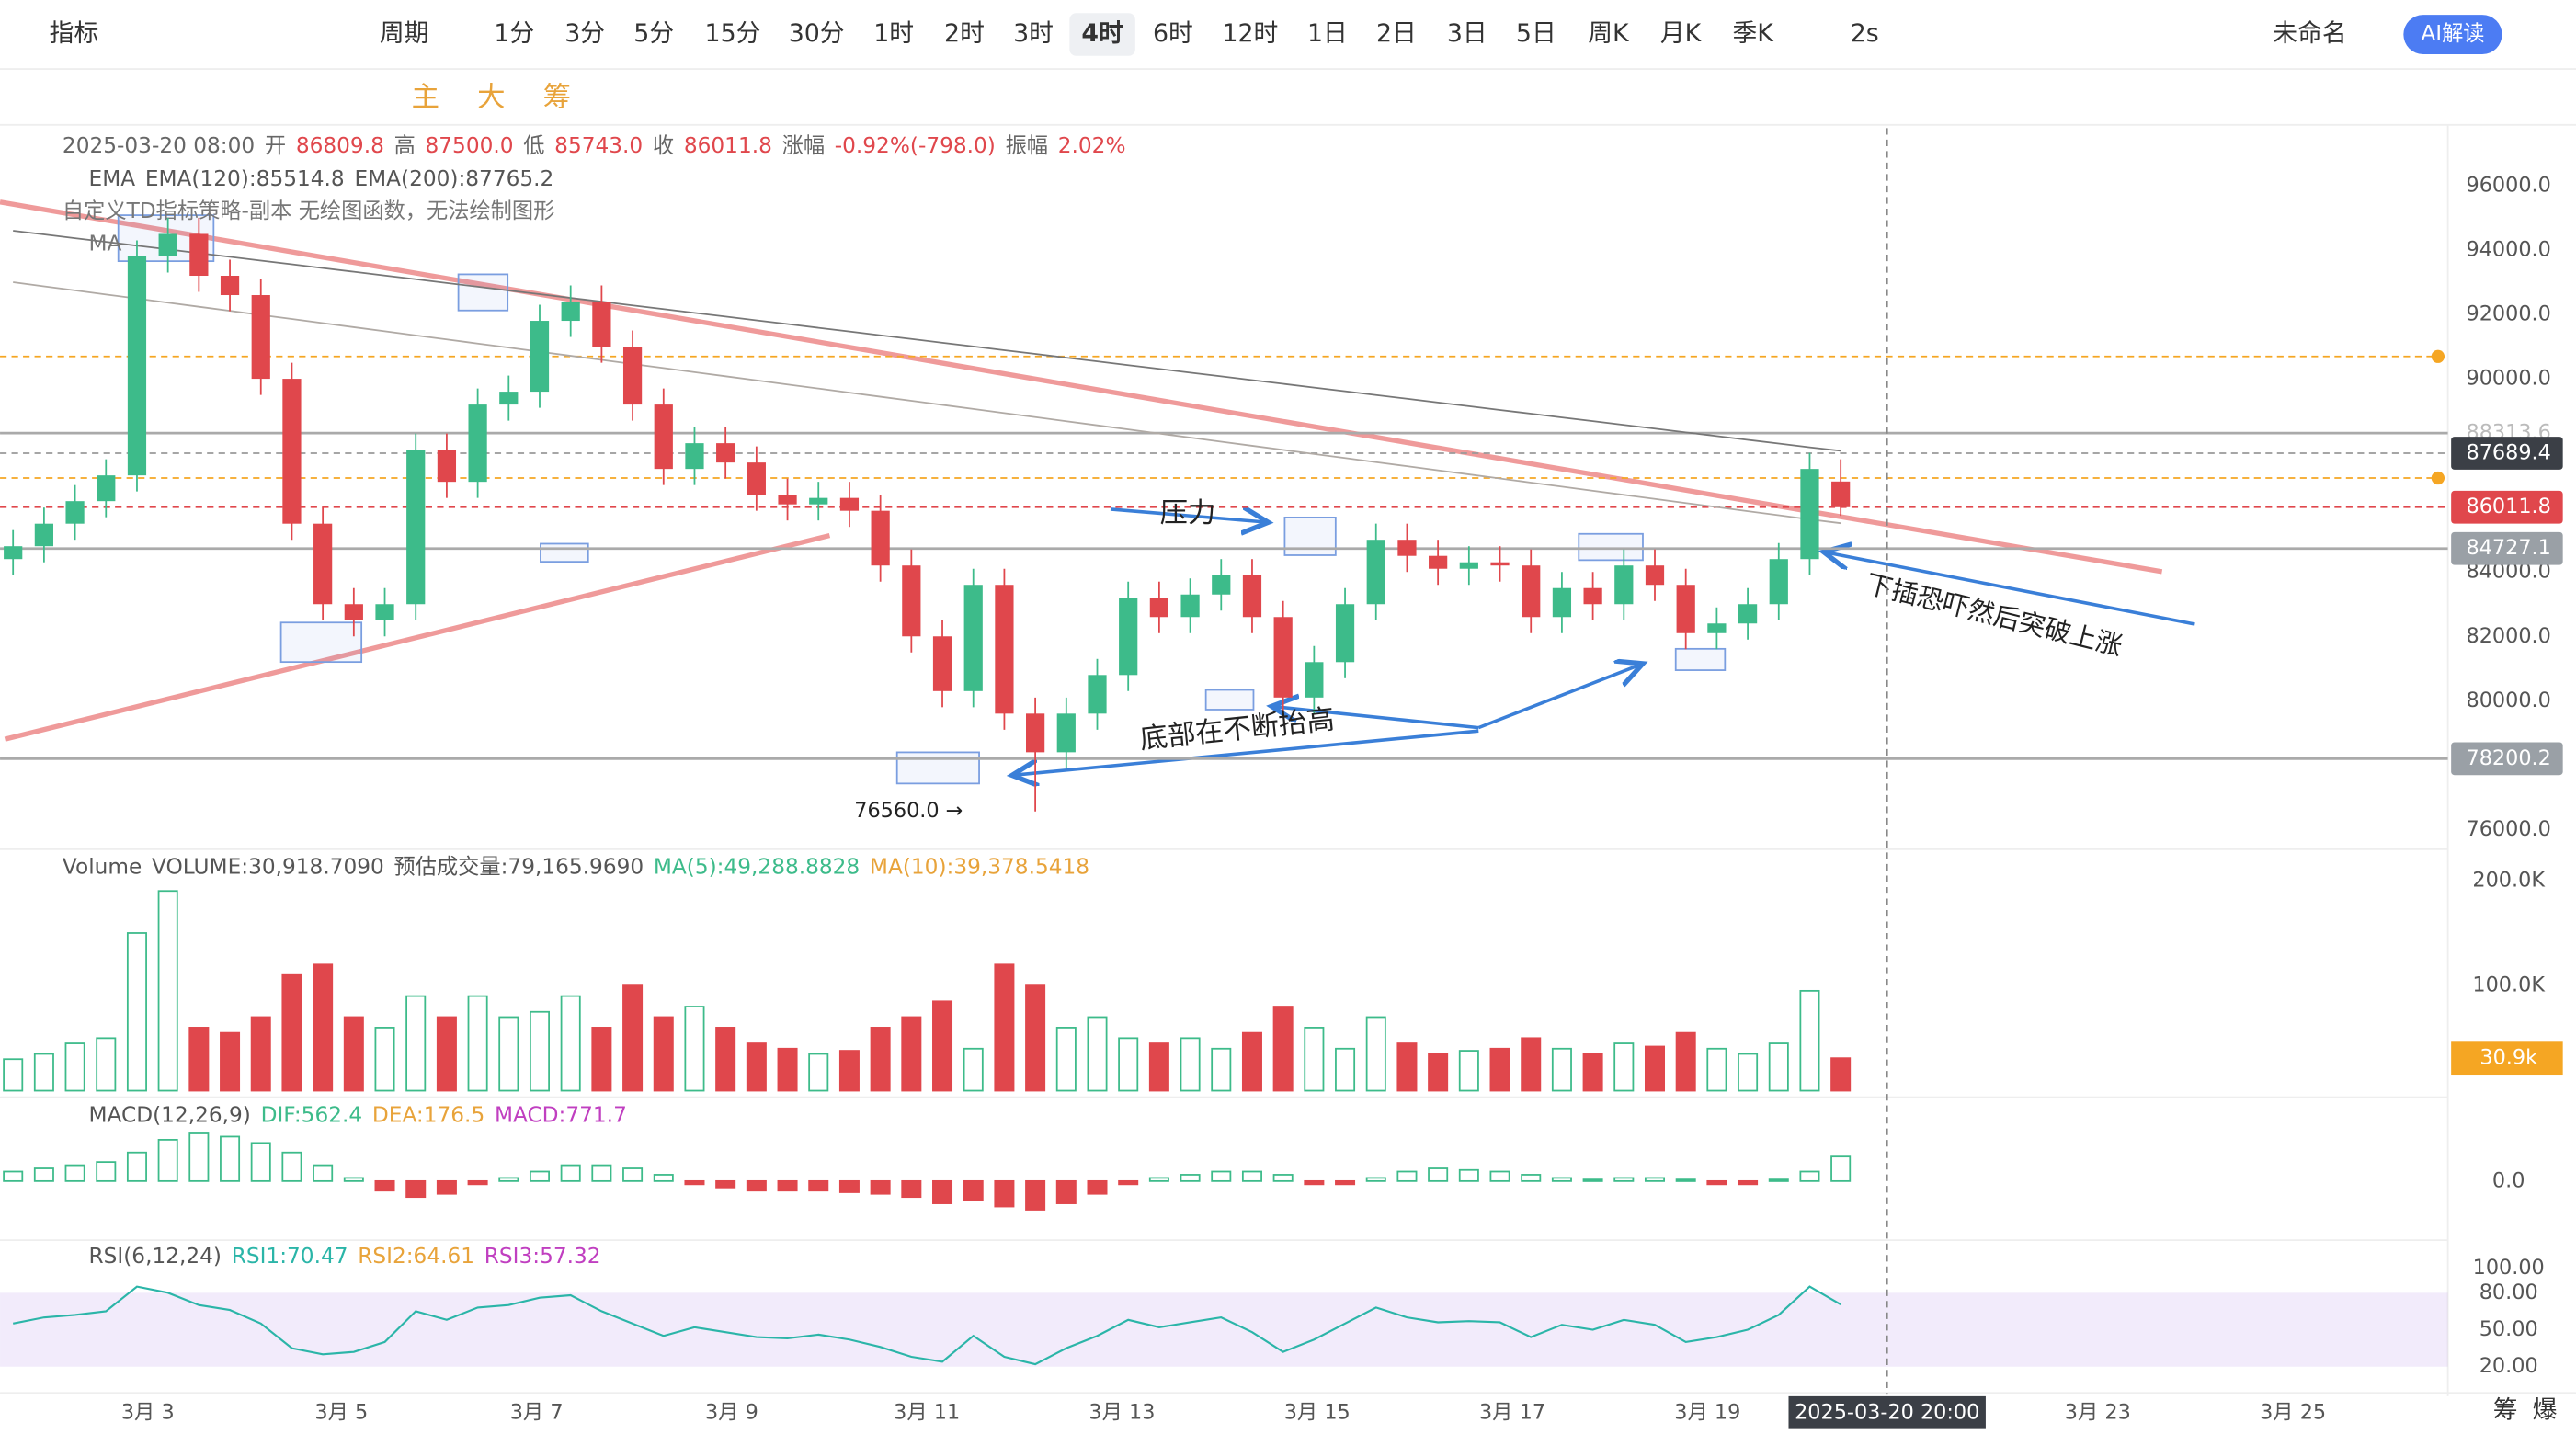 This screenshot has height=1434, width=2576. Describe the element at coordinates (2507, 759) in the screenshot. I see `price-badge` at that location.